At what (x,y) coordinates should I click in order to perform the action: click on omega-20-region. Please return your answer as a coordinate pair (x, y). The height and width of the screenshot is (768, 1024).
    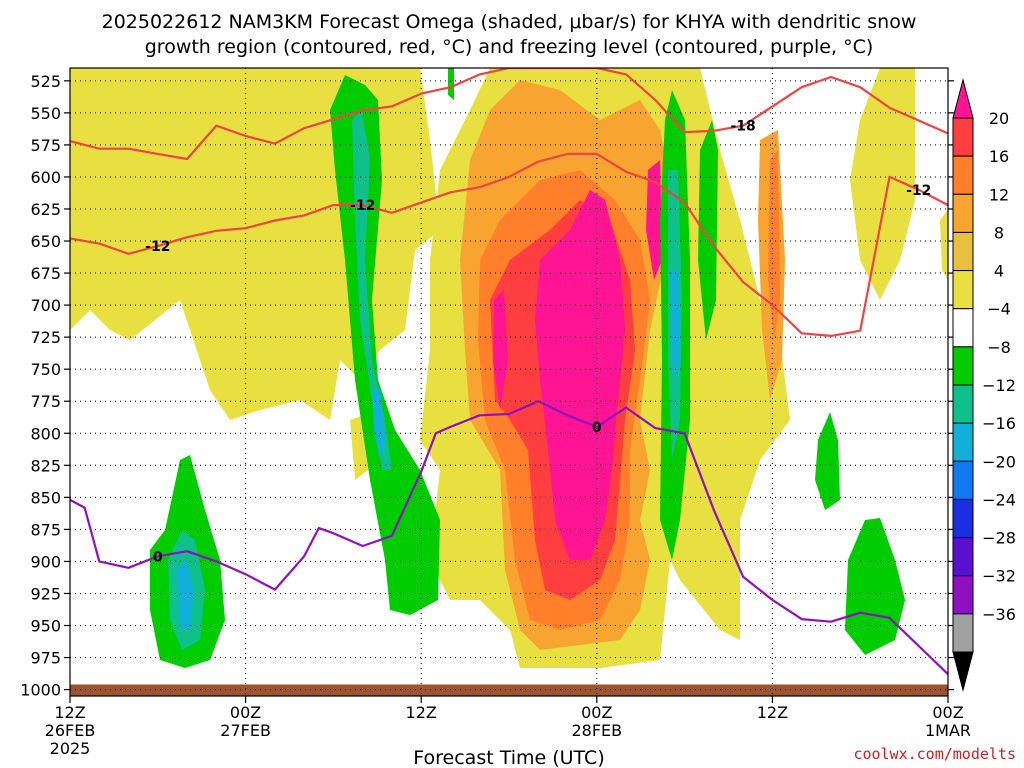
    Looking at the image, I should click on (580, 375).